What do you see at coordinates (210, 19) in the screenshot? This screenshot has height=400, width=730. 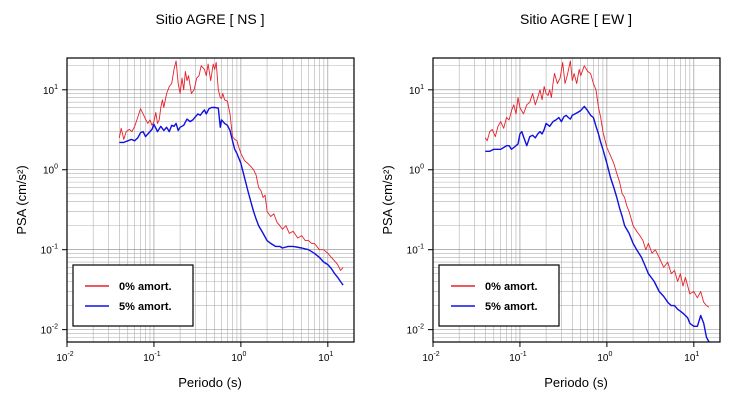 I see `chart-title: Sitio AGRE [ NS ]` at bounding box center [210, 19].